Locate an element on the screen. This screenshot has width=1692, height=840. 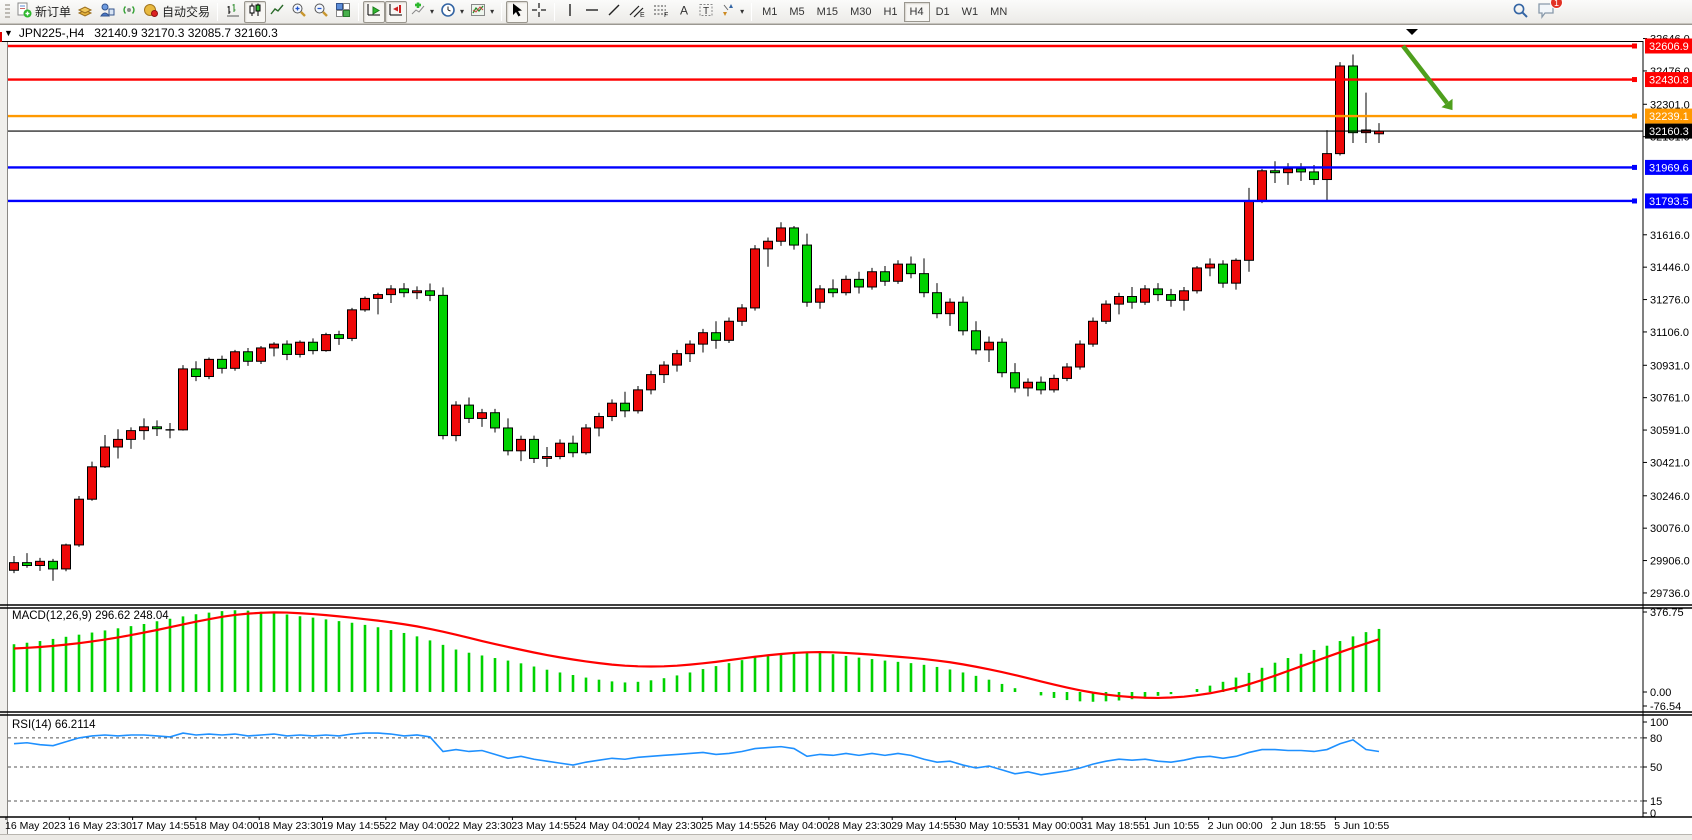
price-tick-label: 31616.0 is located at coordinates (1670, 236).